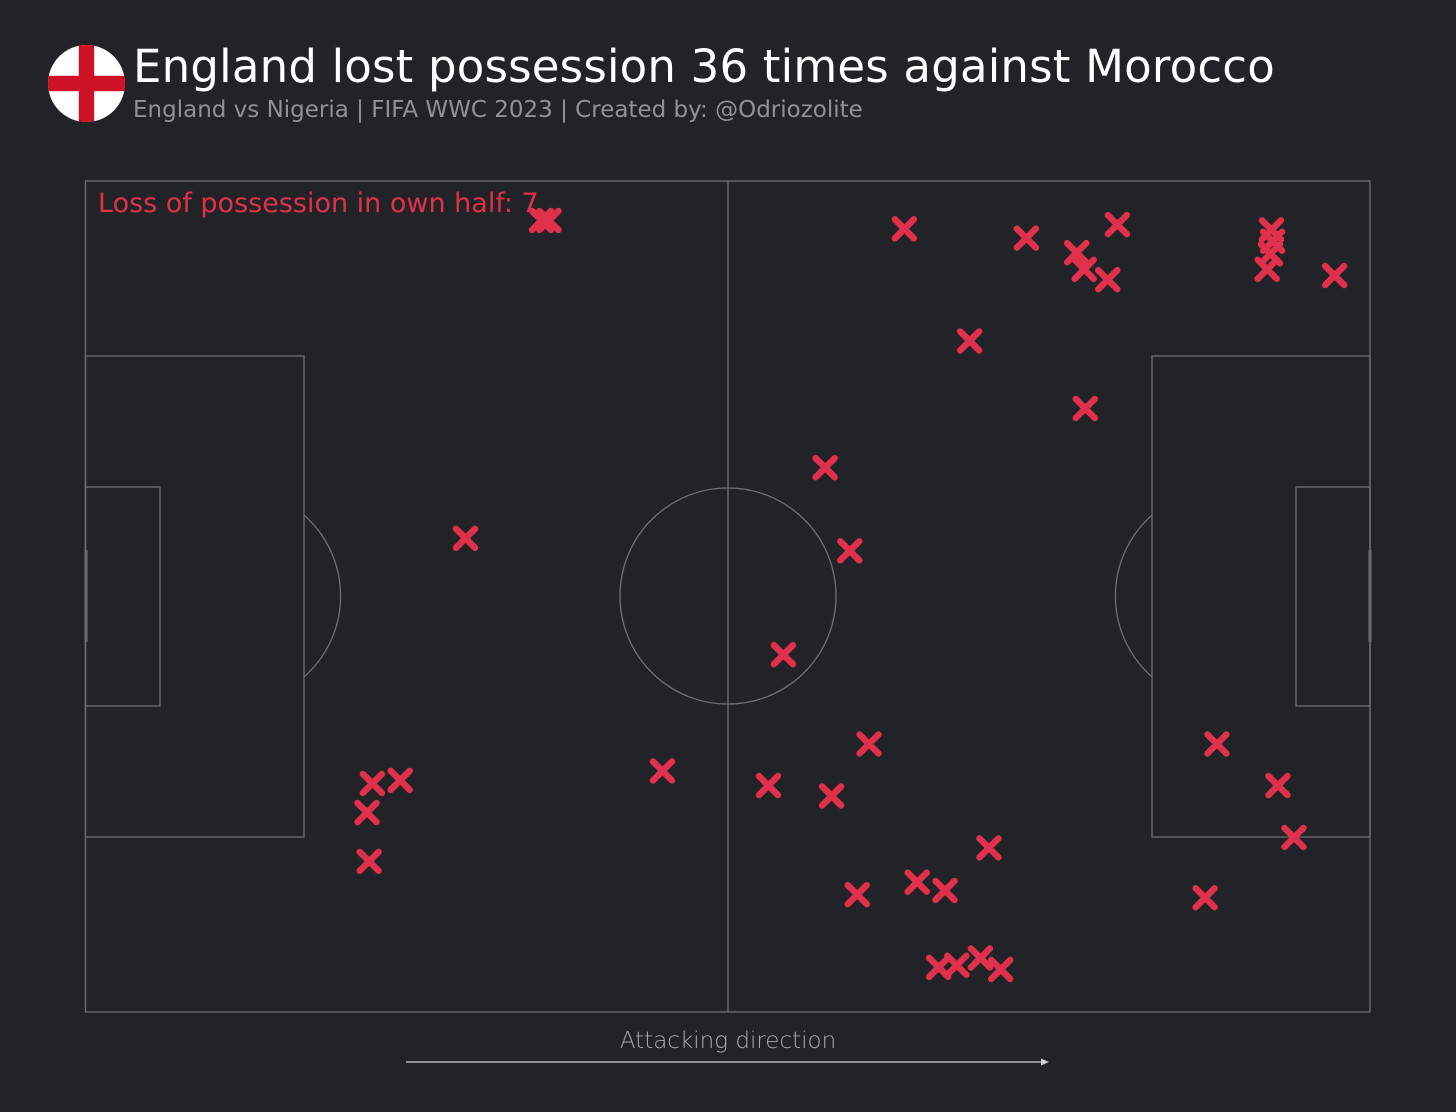 The image size is (1456, 1112). Describe the element at coordinates (1261, 596) in the screenshot. I see `right-penalty-box` at that location.